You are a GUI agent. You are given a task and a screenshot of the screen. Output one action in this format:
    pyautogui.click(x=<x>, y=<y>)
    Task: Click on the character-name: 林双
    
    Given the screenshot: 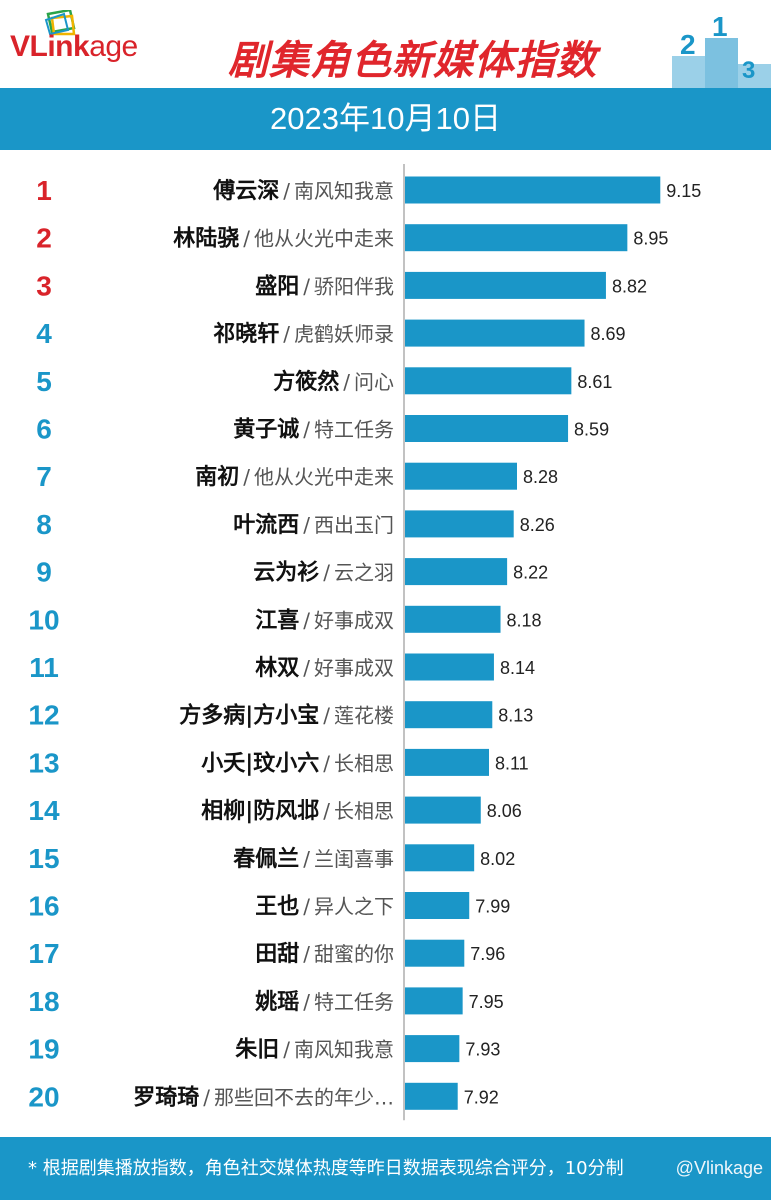 What is the action you would take?
    pyautogui.click(x=277, y=668)
    